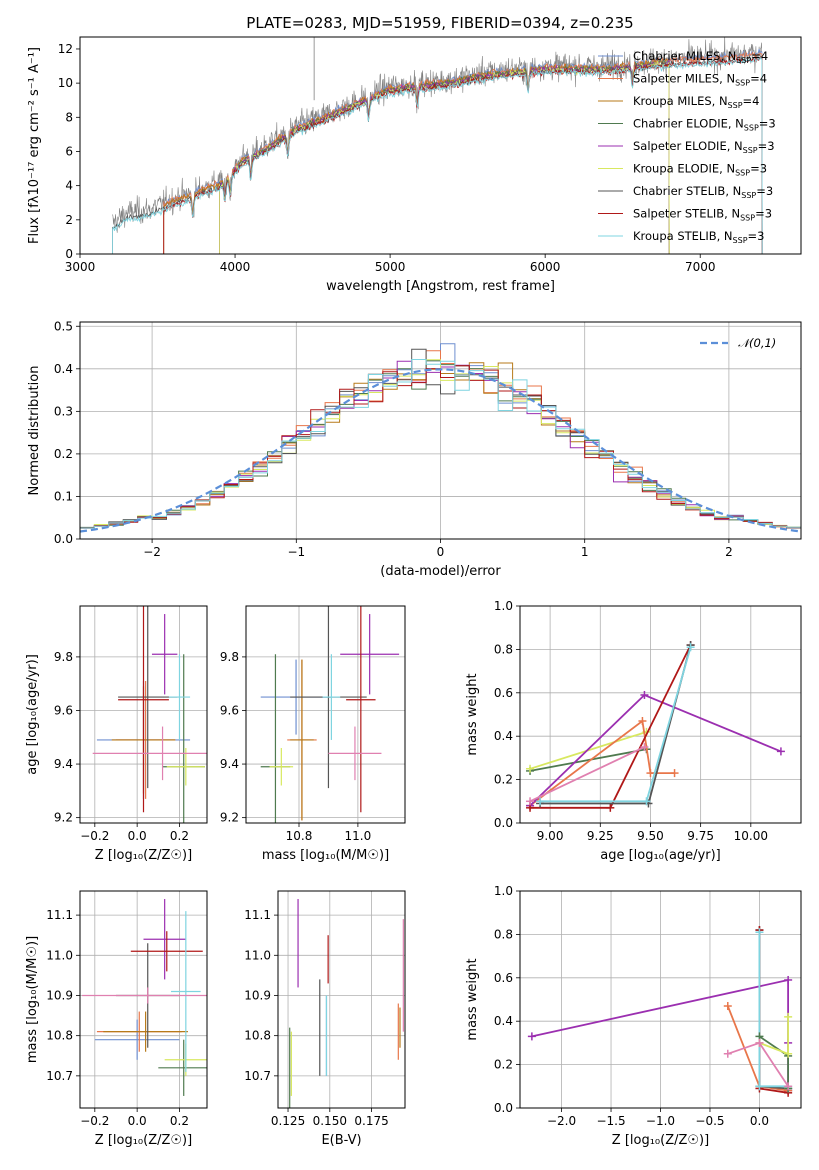 The height and width of the screenshot is (1170, 819). I want to click on legend-label: Chabrier STELIB, NSSP=3, so click(703, 192).